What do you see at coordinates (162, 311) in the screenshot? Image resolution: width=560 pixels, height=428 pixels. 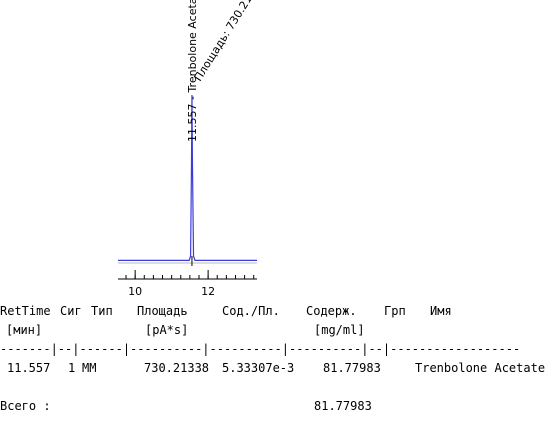 I see `column-header: Площадь` at bounding box center [162, 311].